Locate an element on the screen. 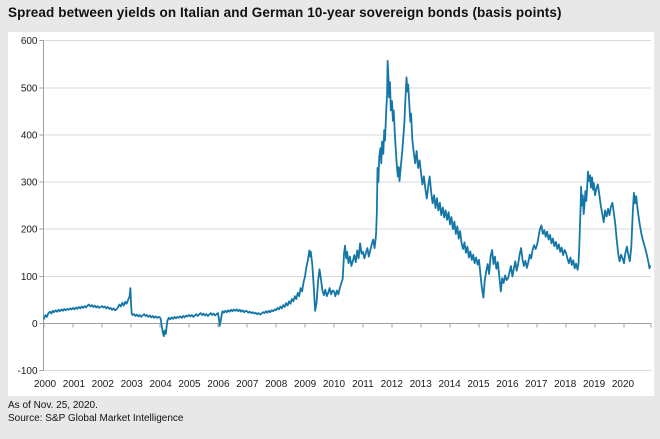  x-tick-label: 2012 is located at coordinates (392, 384).